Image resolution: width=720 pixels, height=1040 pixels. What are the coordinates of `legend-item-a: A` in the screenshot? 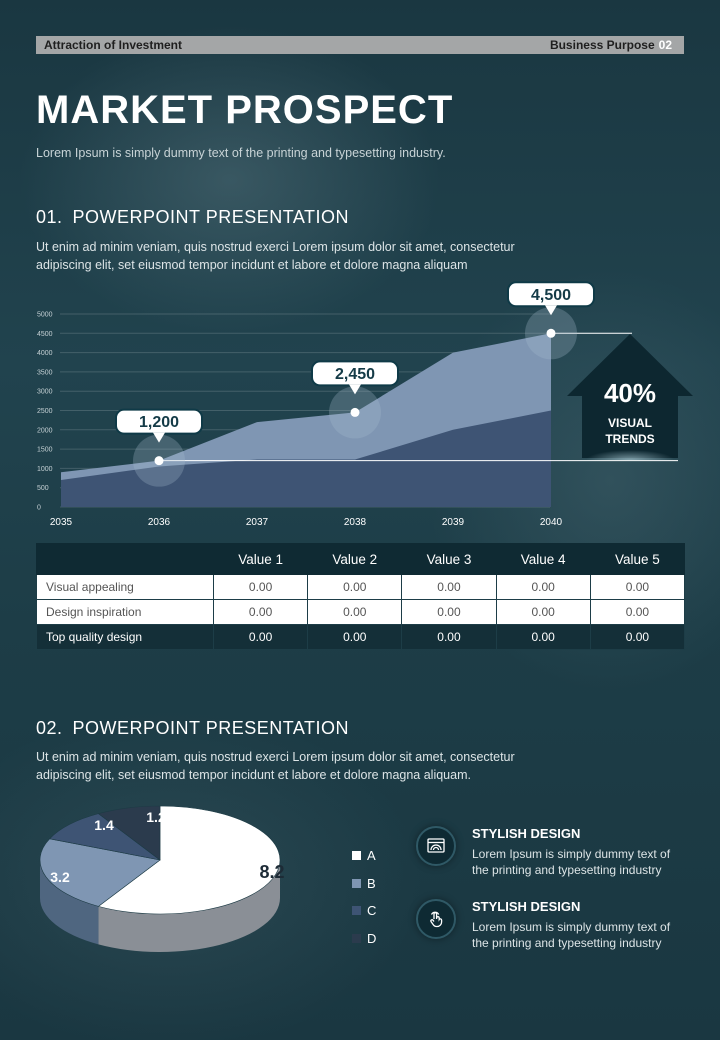 It's located at (364, 856).